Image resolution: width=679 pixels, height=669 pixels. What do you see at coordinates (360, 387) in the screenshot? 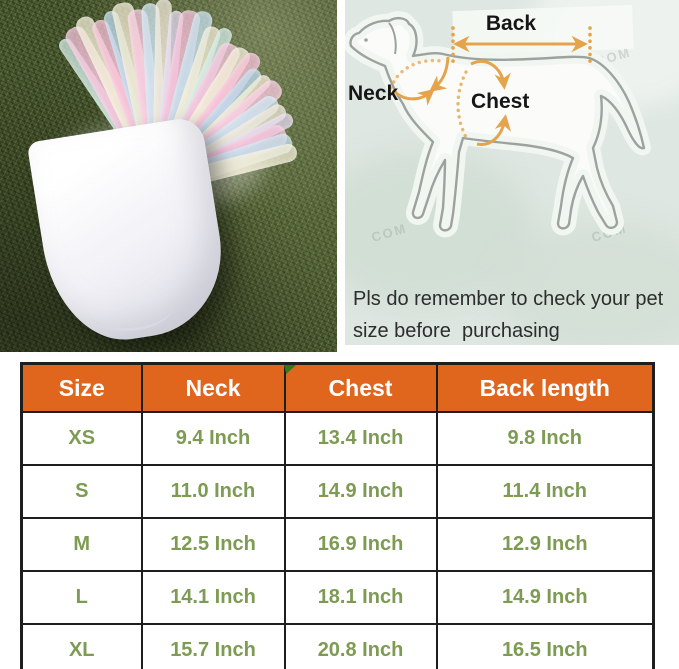
I see `col-header-chest: Chest` at bounding box center [360, 387].